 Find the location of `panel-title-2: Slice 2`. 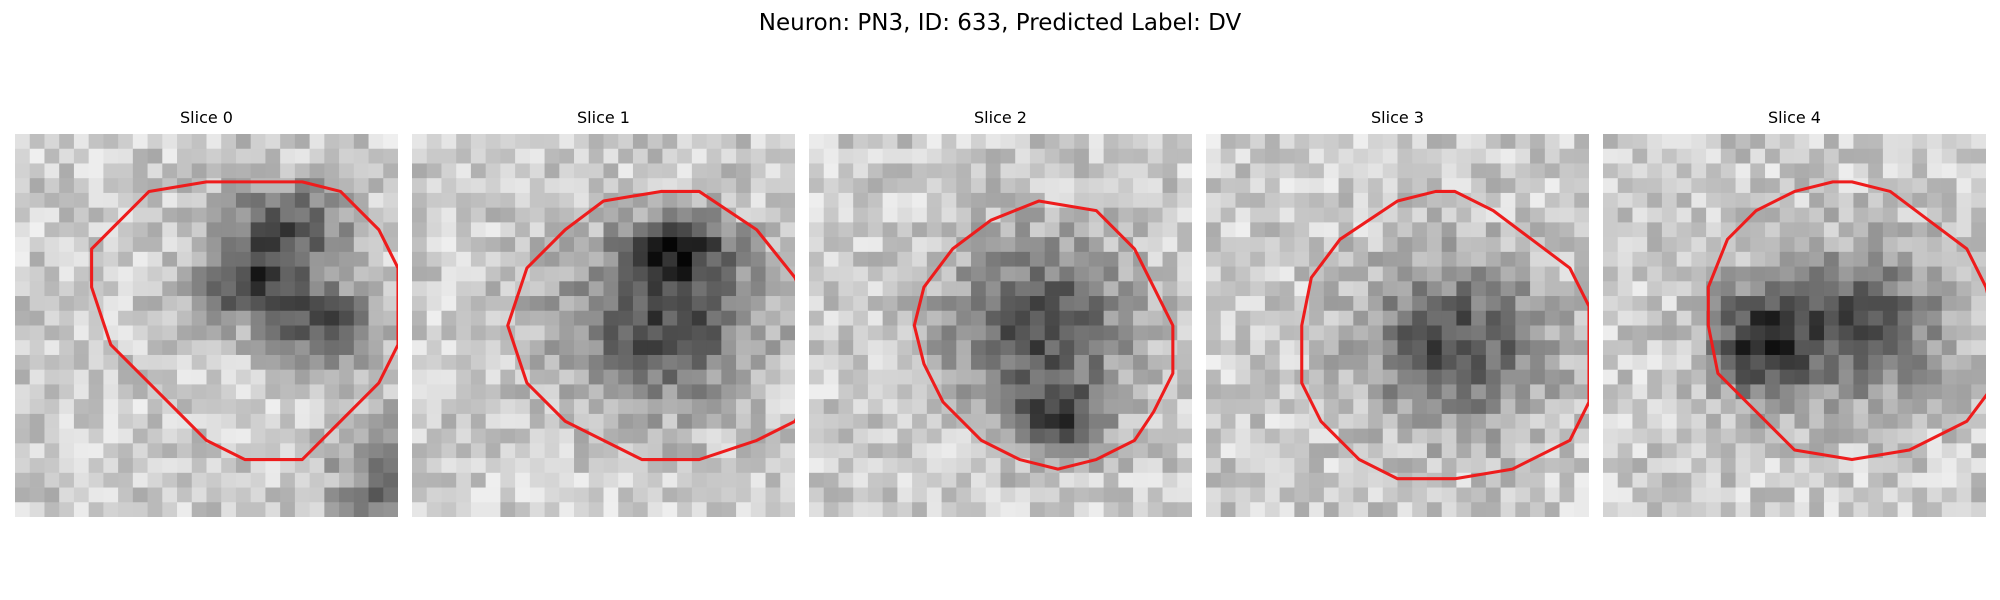

panel-title-2: Slice 2 is located at coordinates (1000, 117).